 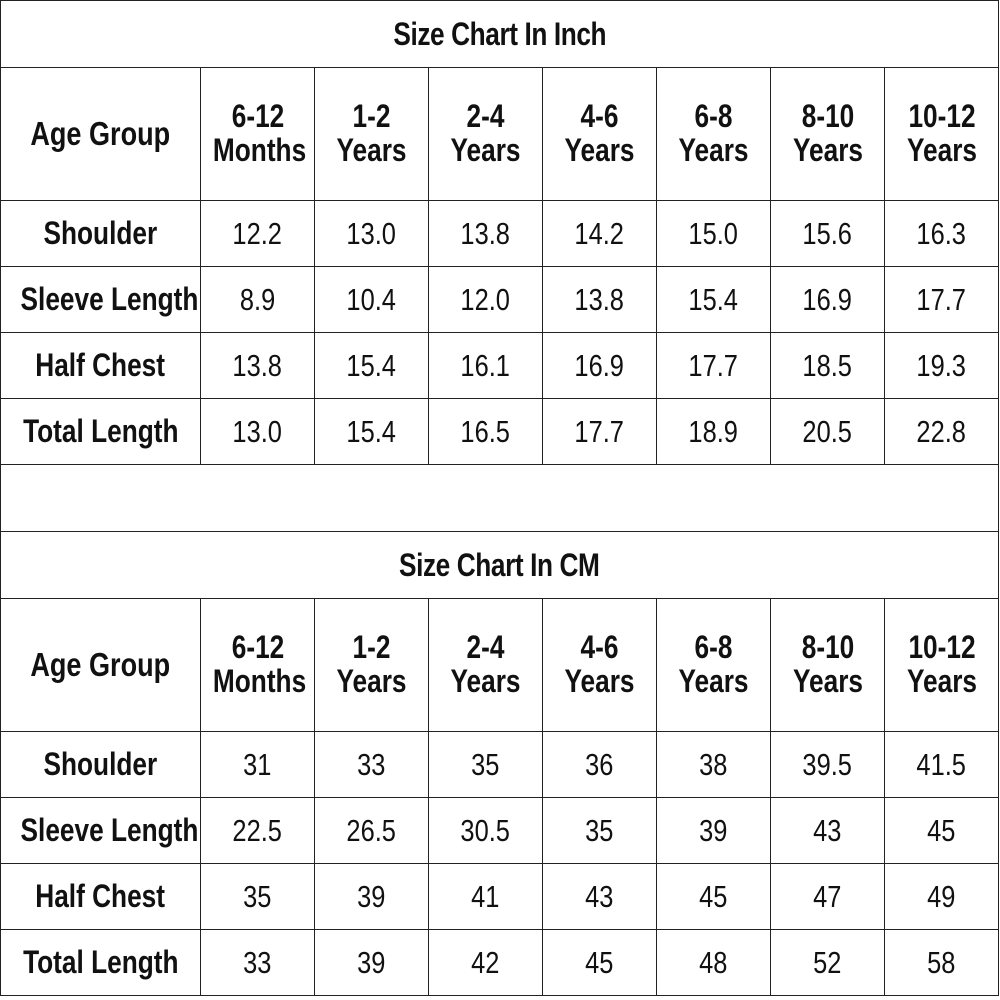 I want to click on row-label-text: Total Length, so click(x=100, y=431).